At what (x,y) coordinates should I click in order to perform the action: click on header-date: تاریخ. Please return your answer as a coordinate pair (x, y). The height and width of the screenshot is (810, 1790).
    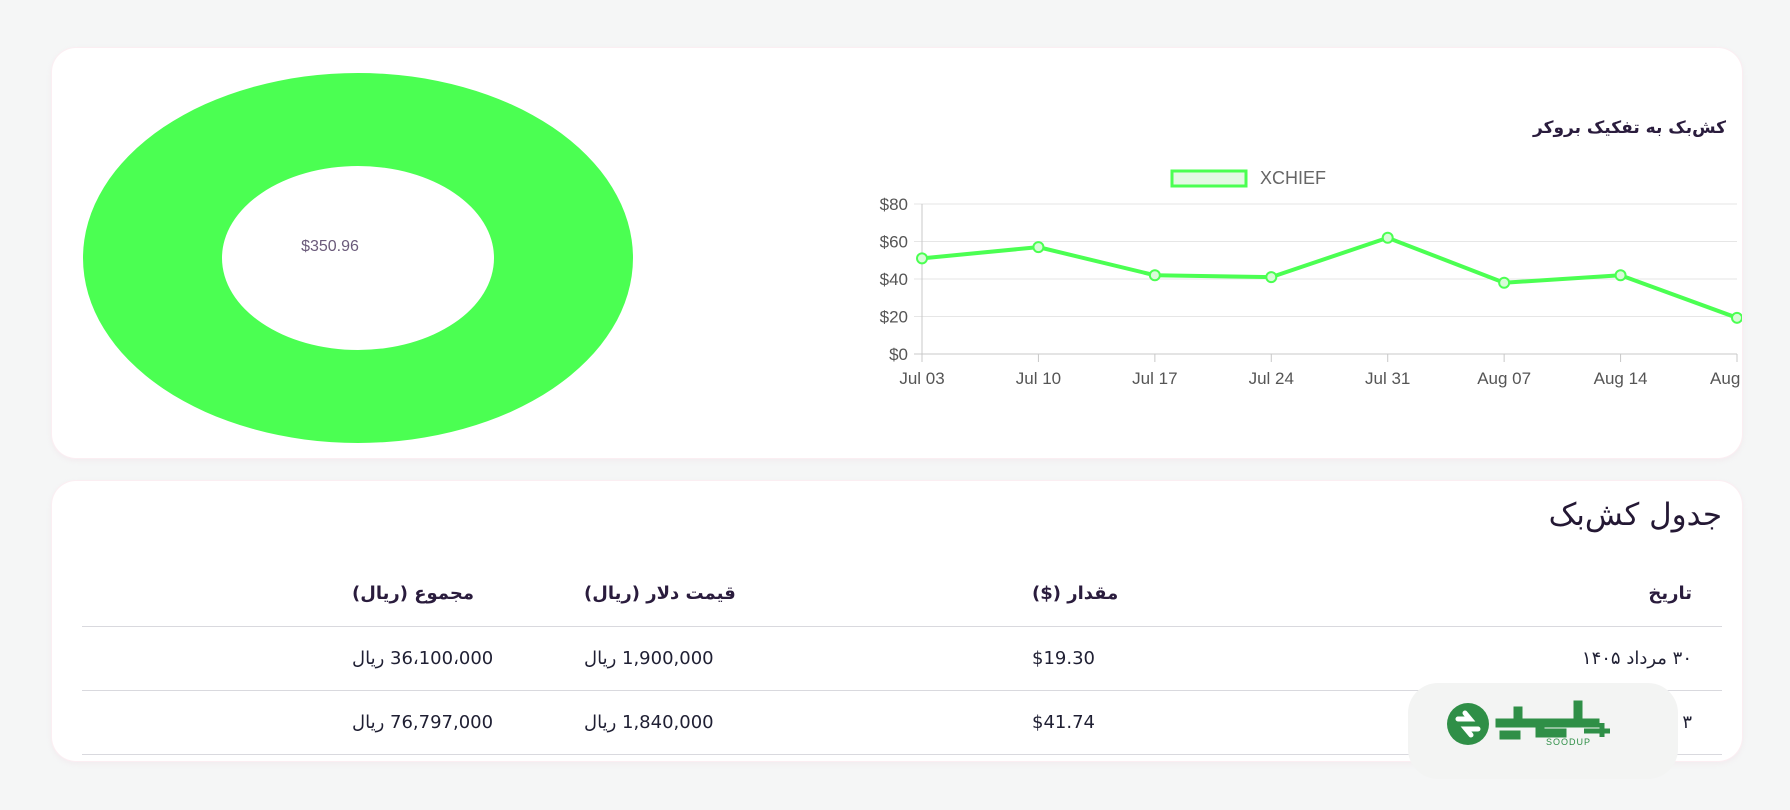
    Looking at the image, I should click on (1517, 594).